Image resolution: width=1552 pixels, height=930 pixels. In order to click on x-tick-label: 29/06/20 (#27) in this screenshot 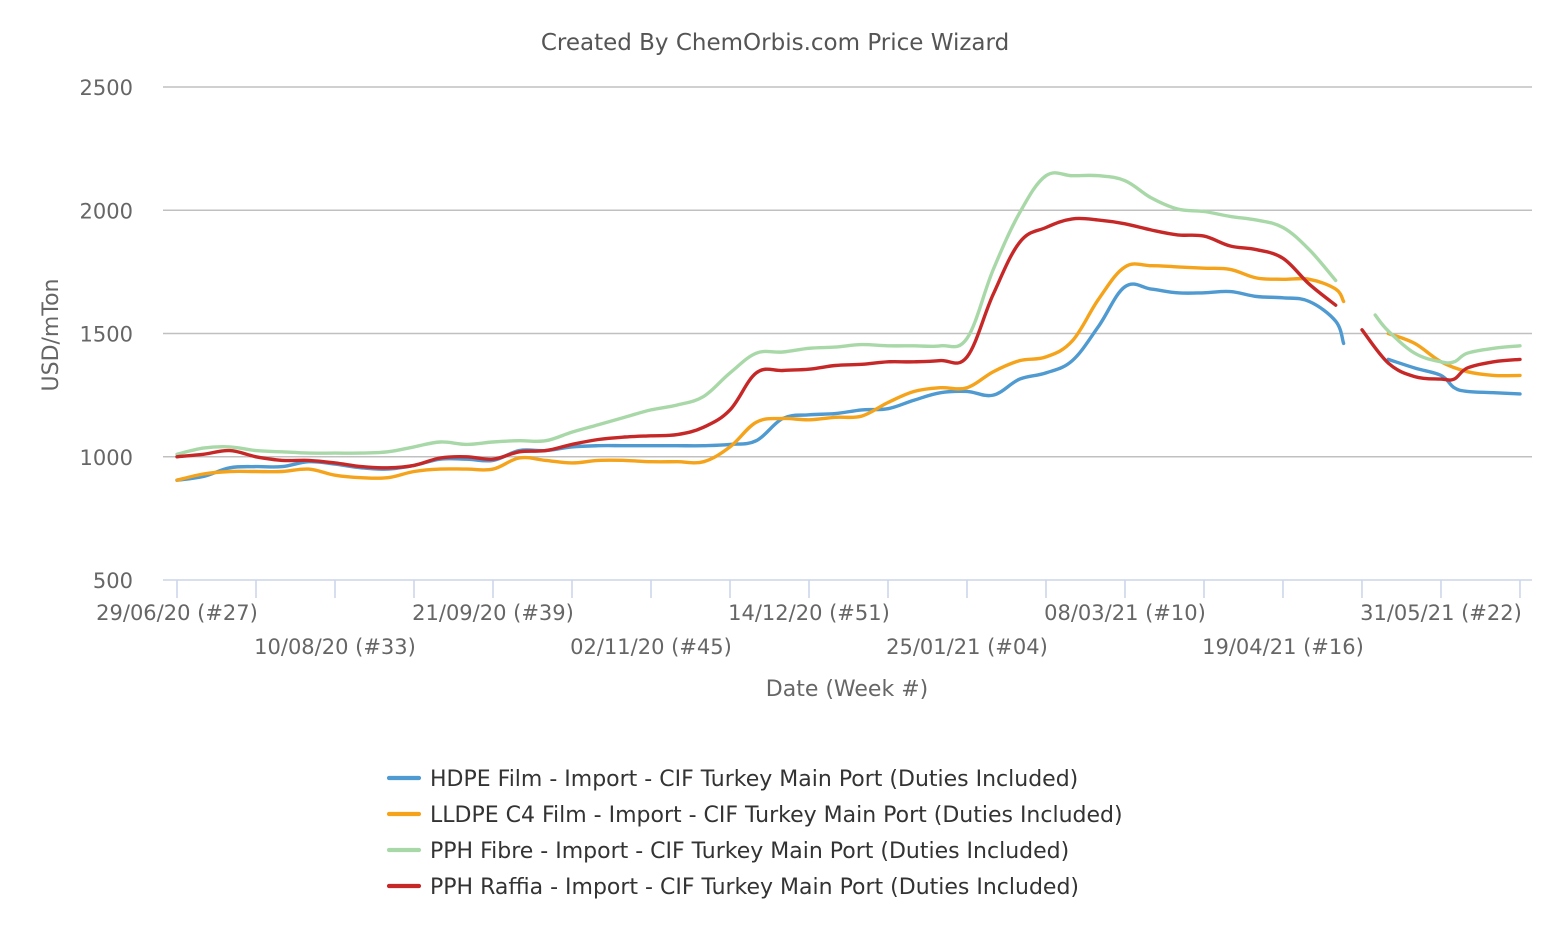, I will do `click(177, 613)`.